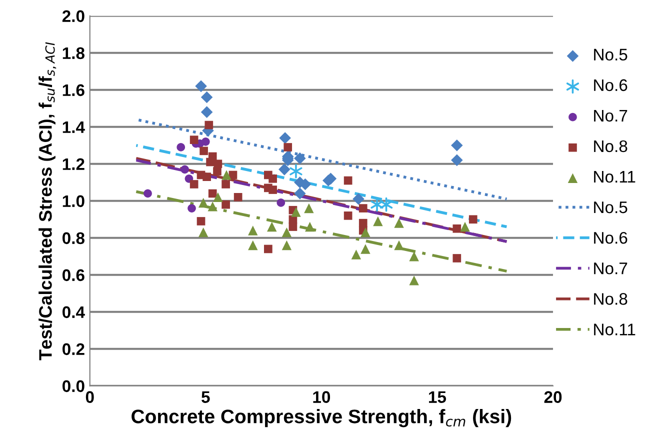 The width and height of the screenshot is (656, 441). Describe the element at coordinates (73, 238) in the screenshot. I see `y-tick-label: 0.8` at that location.